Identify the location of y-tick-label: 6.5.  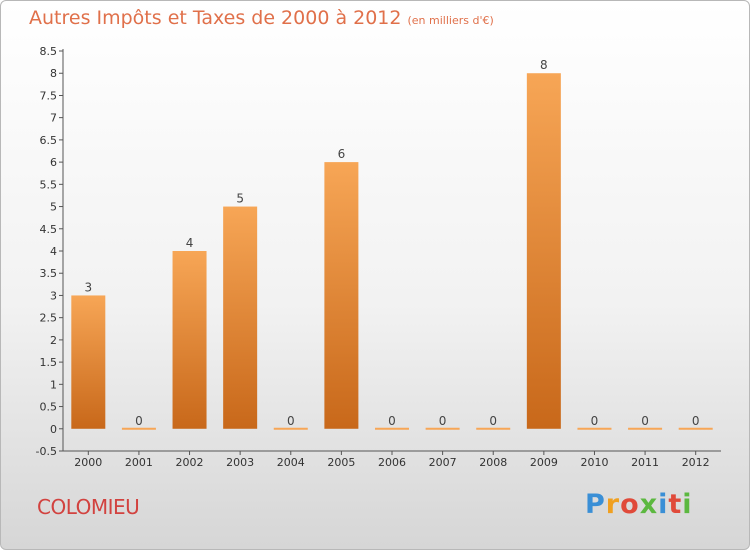
(49, 140).